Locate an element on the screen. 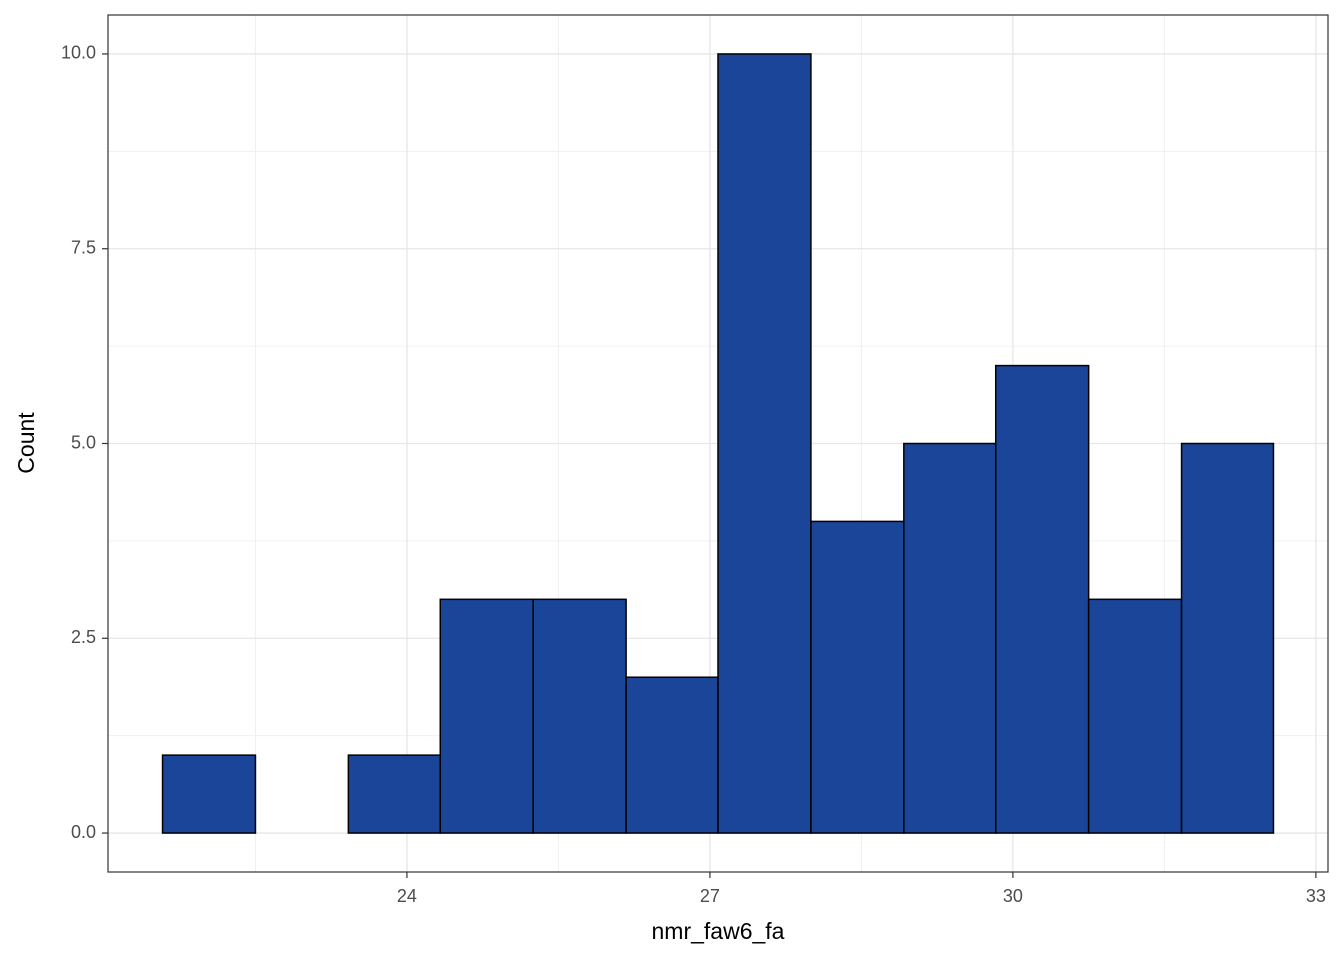  y-tick-label: 0.0 is located at coordinates (83, 832).